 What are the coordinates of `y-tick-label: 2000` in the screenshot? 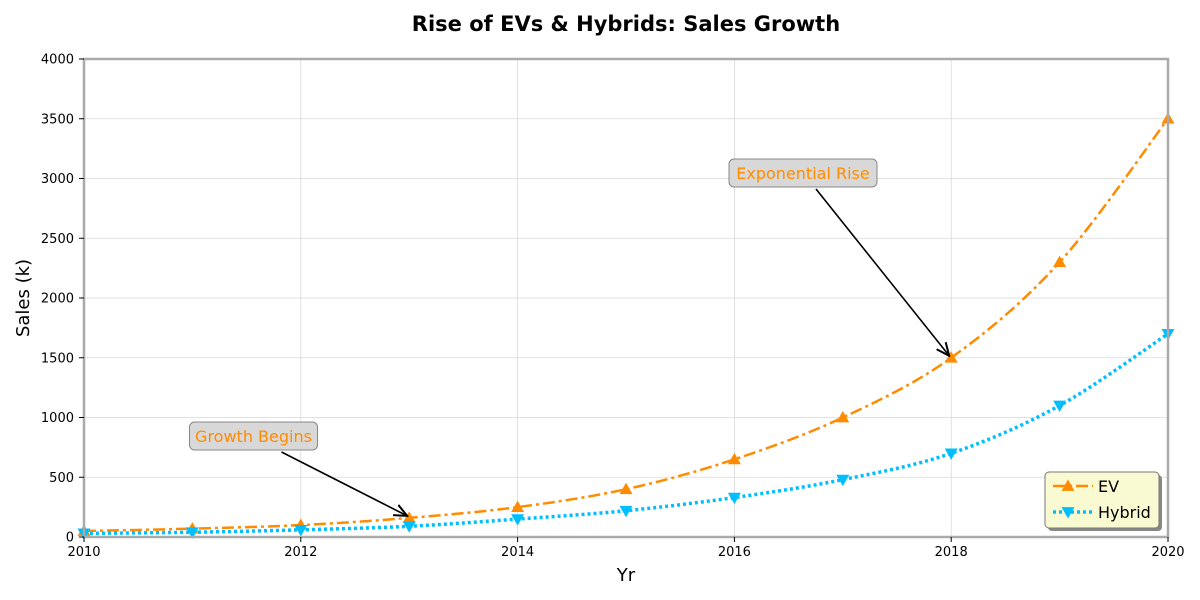 It's located at (57, 299).